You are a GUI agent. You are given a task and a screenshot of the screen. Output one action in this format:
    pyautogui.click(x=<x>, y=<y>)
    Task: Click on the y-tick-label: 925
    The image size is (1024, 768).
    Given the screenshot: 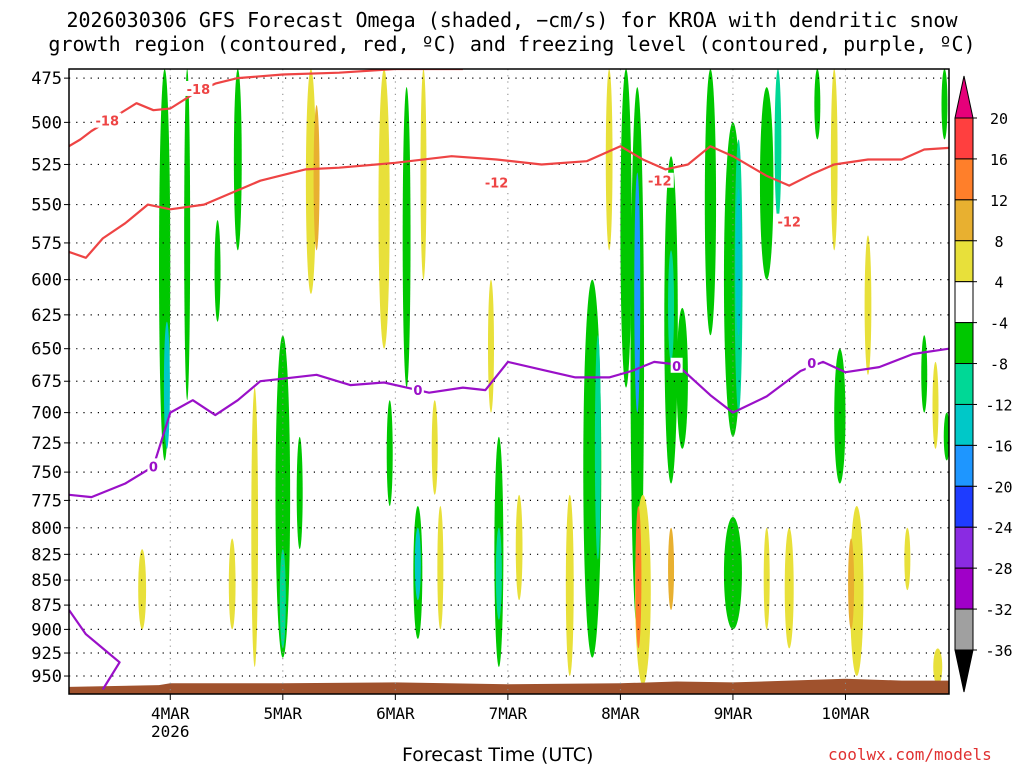 What is the action you would take?
    pyautogui.click(x=46, y=654)
    